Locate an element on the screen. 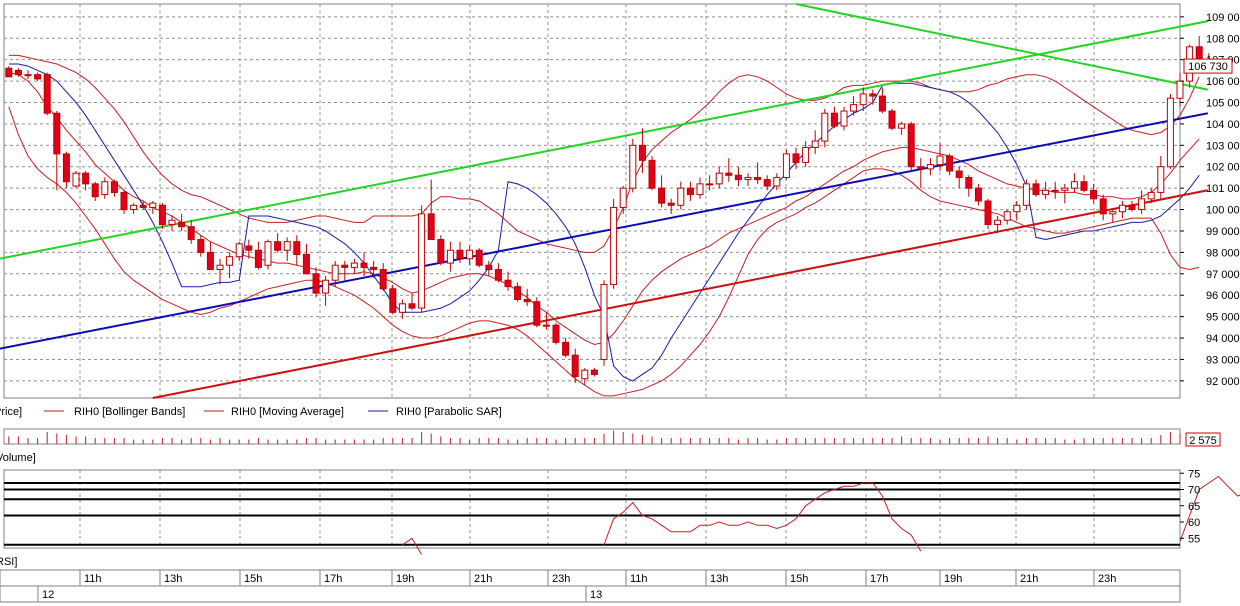 The width and height of the screenshot is (1240, 606). rsi-tick-label: 75 is located at coordinates (1194, 474).